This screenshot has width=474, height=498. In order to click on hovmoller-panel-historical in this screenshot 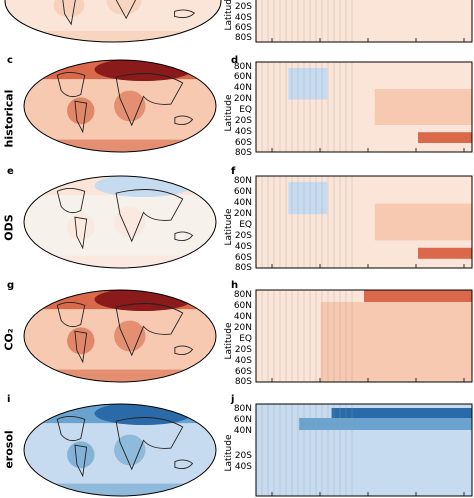, I will do `click(364, 107)`.